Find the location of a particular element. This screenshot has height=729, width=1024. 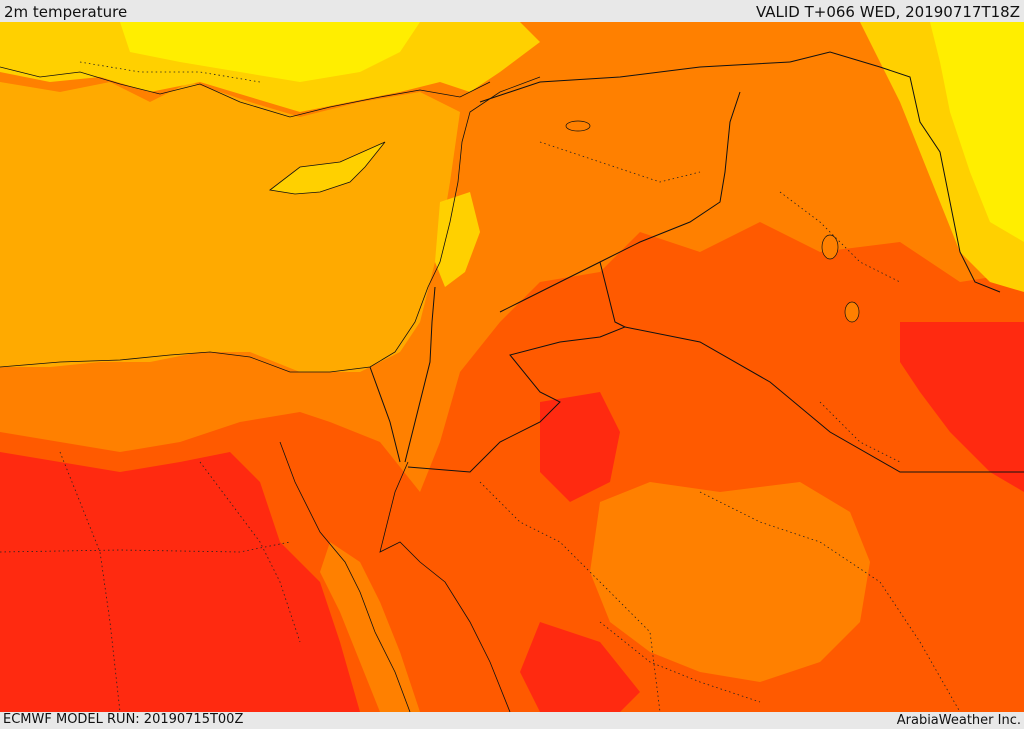

field-title: 2m temperature is located at coordinates (66, 12).